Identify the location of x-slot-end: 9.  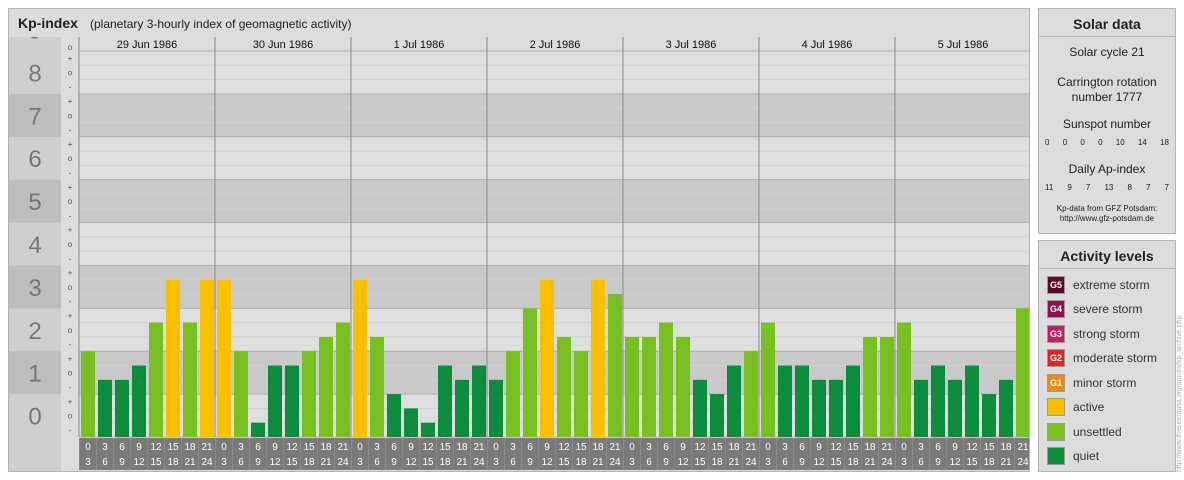
(666, 462).